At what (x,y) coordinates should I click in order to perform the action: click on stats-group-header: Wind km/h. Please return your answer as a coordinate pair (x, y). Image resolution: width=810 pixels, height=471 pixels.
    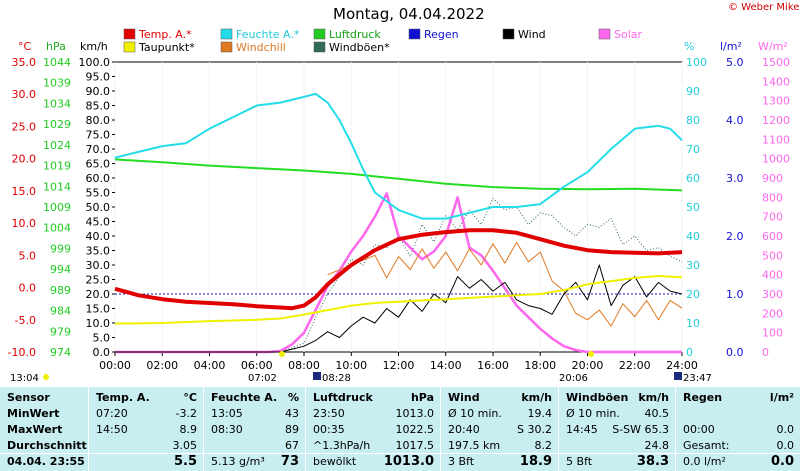
    Looking at the image, I should click on (500, 397).